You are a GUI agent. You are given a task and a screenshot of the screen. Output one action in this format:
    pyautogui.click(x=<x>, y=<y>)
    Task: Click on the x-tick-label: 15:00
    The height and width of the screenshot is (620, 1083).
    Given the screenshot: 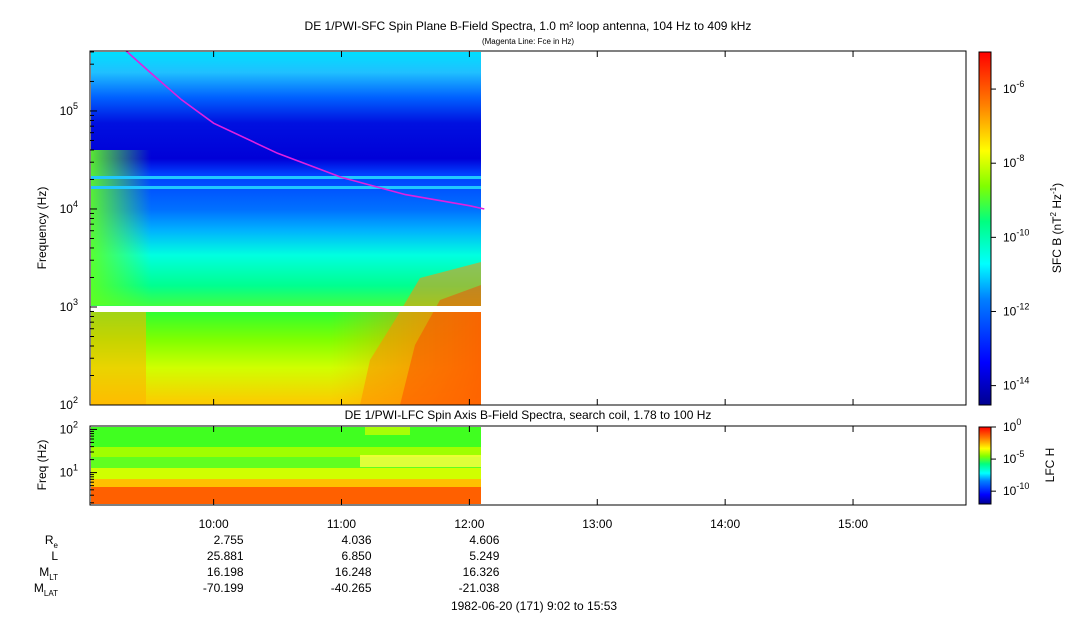 What is the action you would take?
    pyautogui.click(x=853, y=524)
    